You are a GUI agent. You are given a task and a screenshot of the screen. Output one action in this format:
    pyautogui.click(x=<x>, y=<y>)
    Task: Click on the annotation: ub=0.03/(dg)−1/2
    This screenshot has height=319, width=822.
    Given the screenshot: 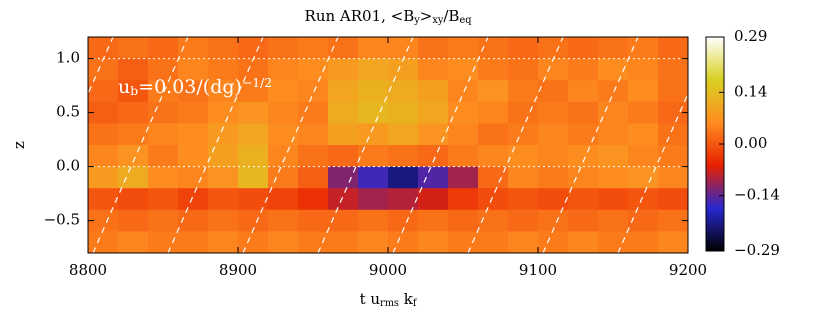 What is the action you would take?
    pyautogui.click(x=195, y=87)
    